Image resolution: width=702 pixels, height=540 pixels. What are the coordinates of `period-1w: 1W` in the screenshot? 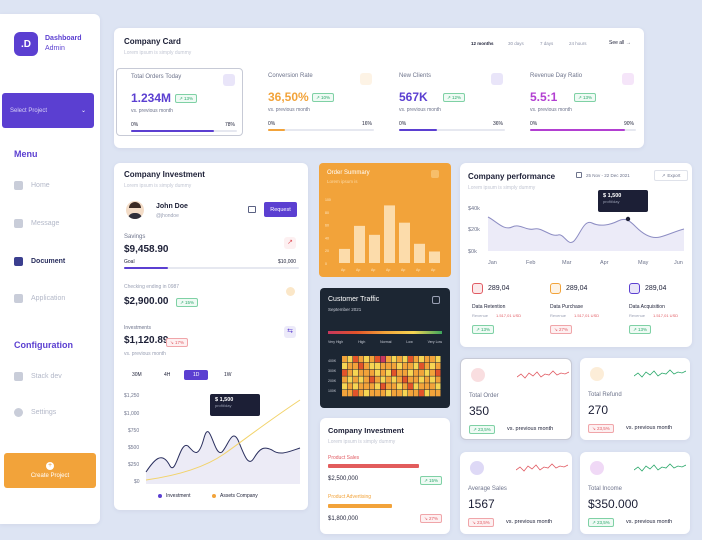 It's located at (228, 375).